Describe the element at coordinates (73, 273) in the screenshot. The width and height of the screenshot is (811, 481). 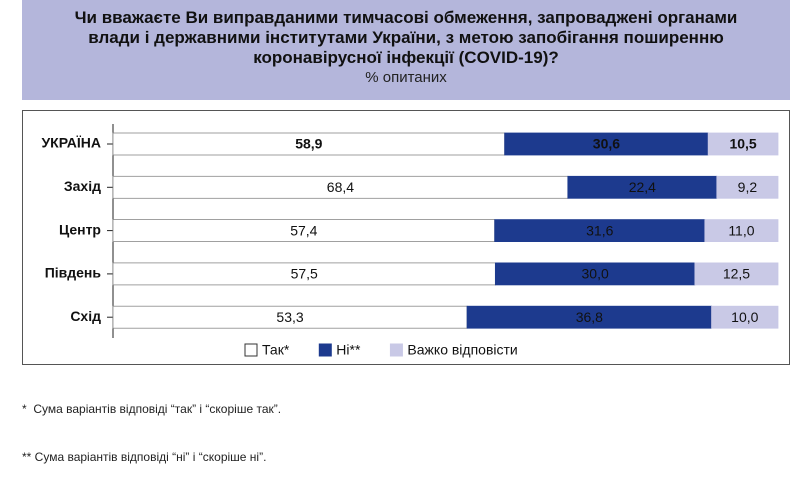
I see `category-label: Південь` at that location.